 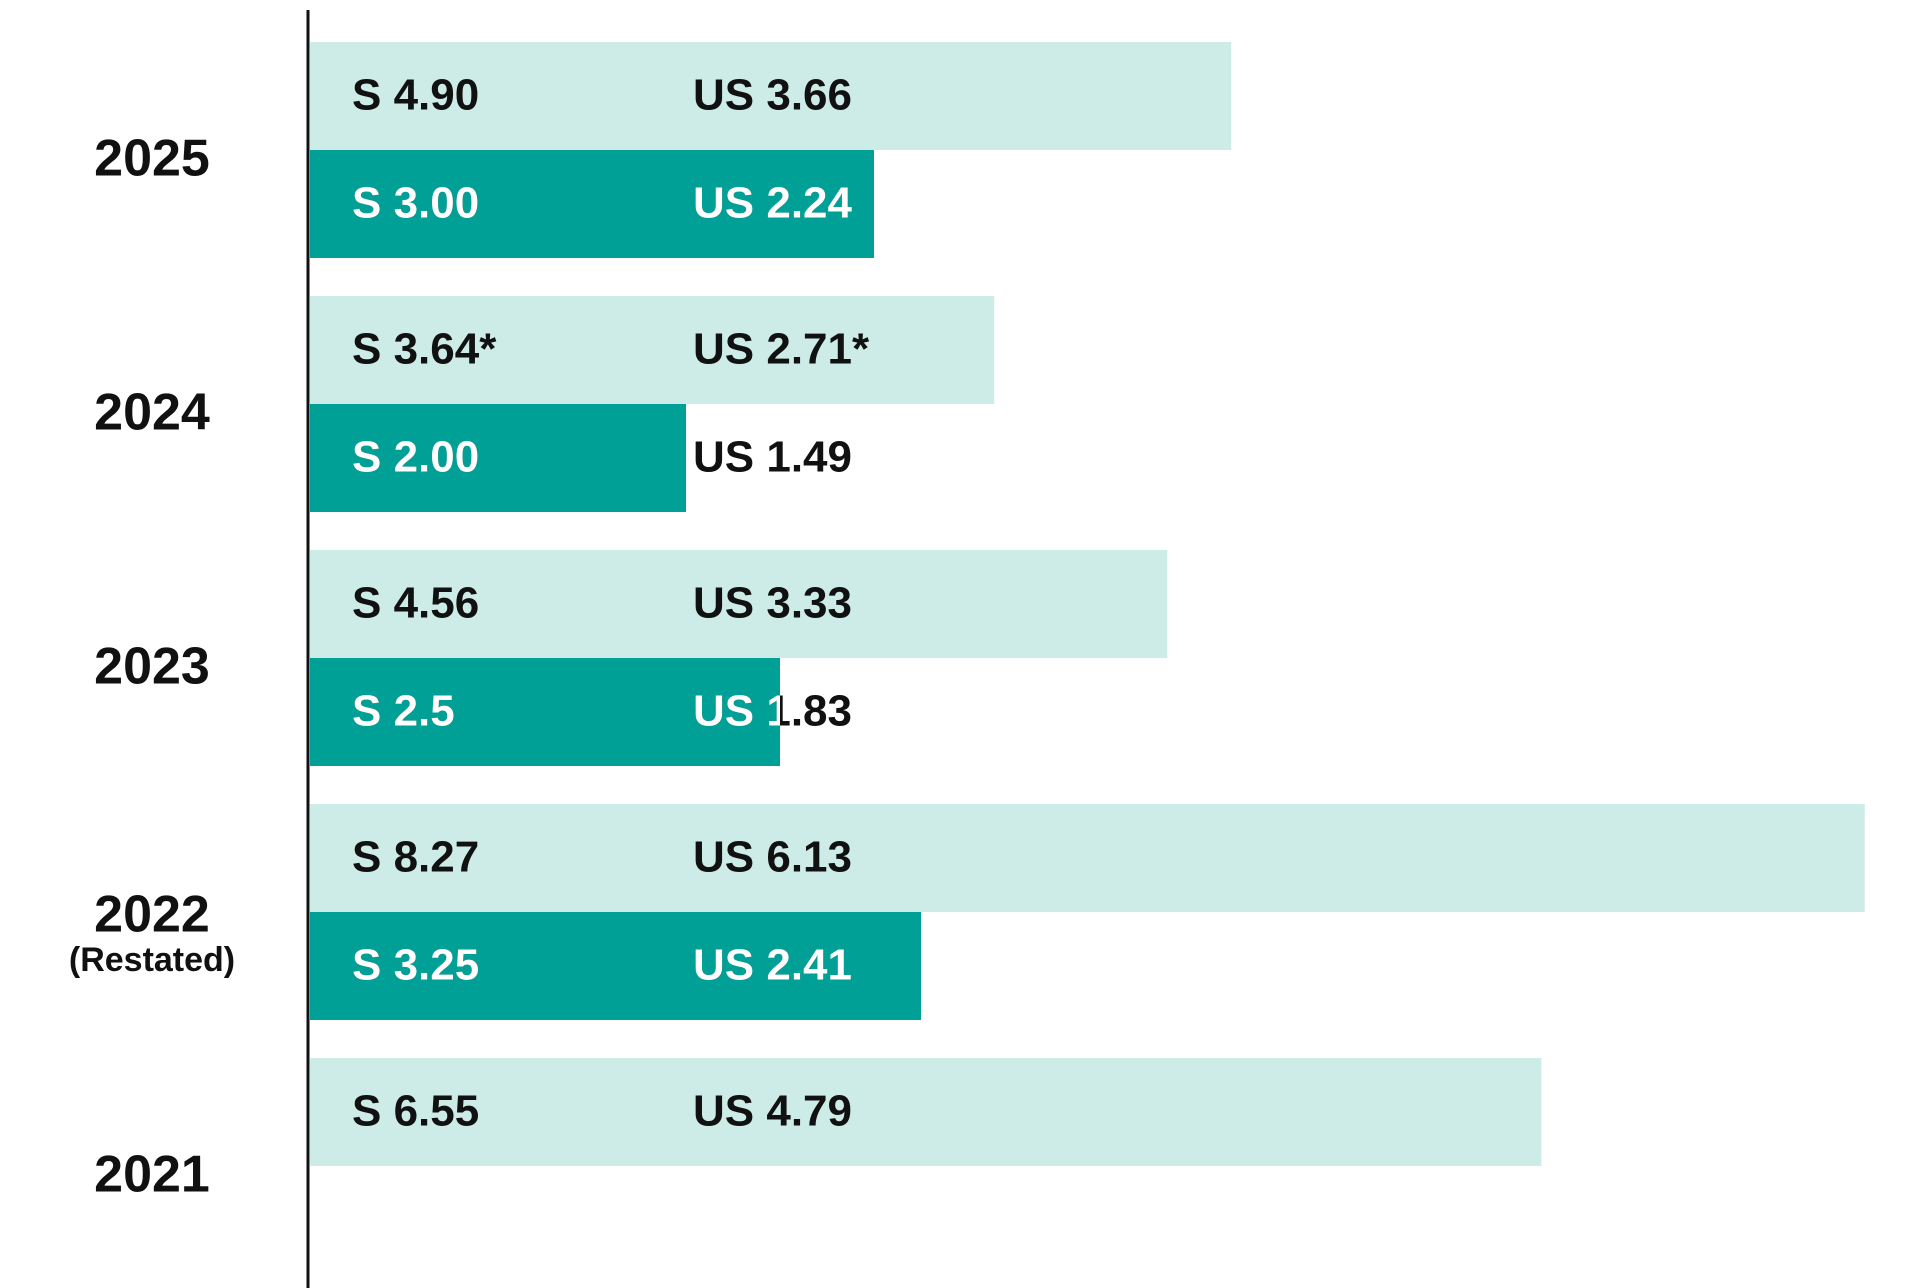 I want to click on bar-label-primary-2024-s1: S 3.64*, so click(x=424, y=349).